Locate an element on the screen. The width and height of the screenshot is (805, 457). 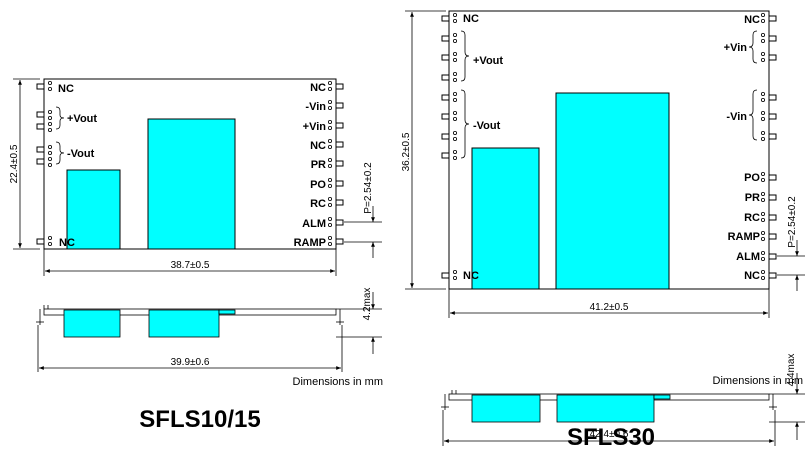
sfls30-vin-plus-brace is located at coordinates (753, 47).